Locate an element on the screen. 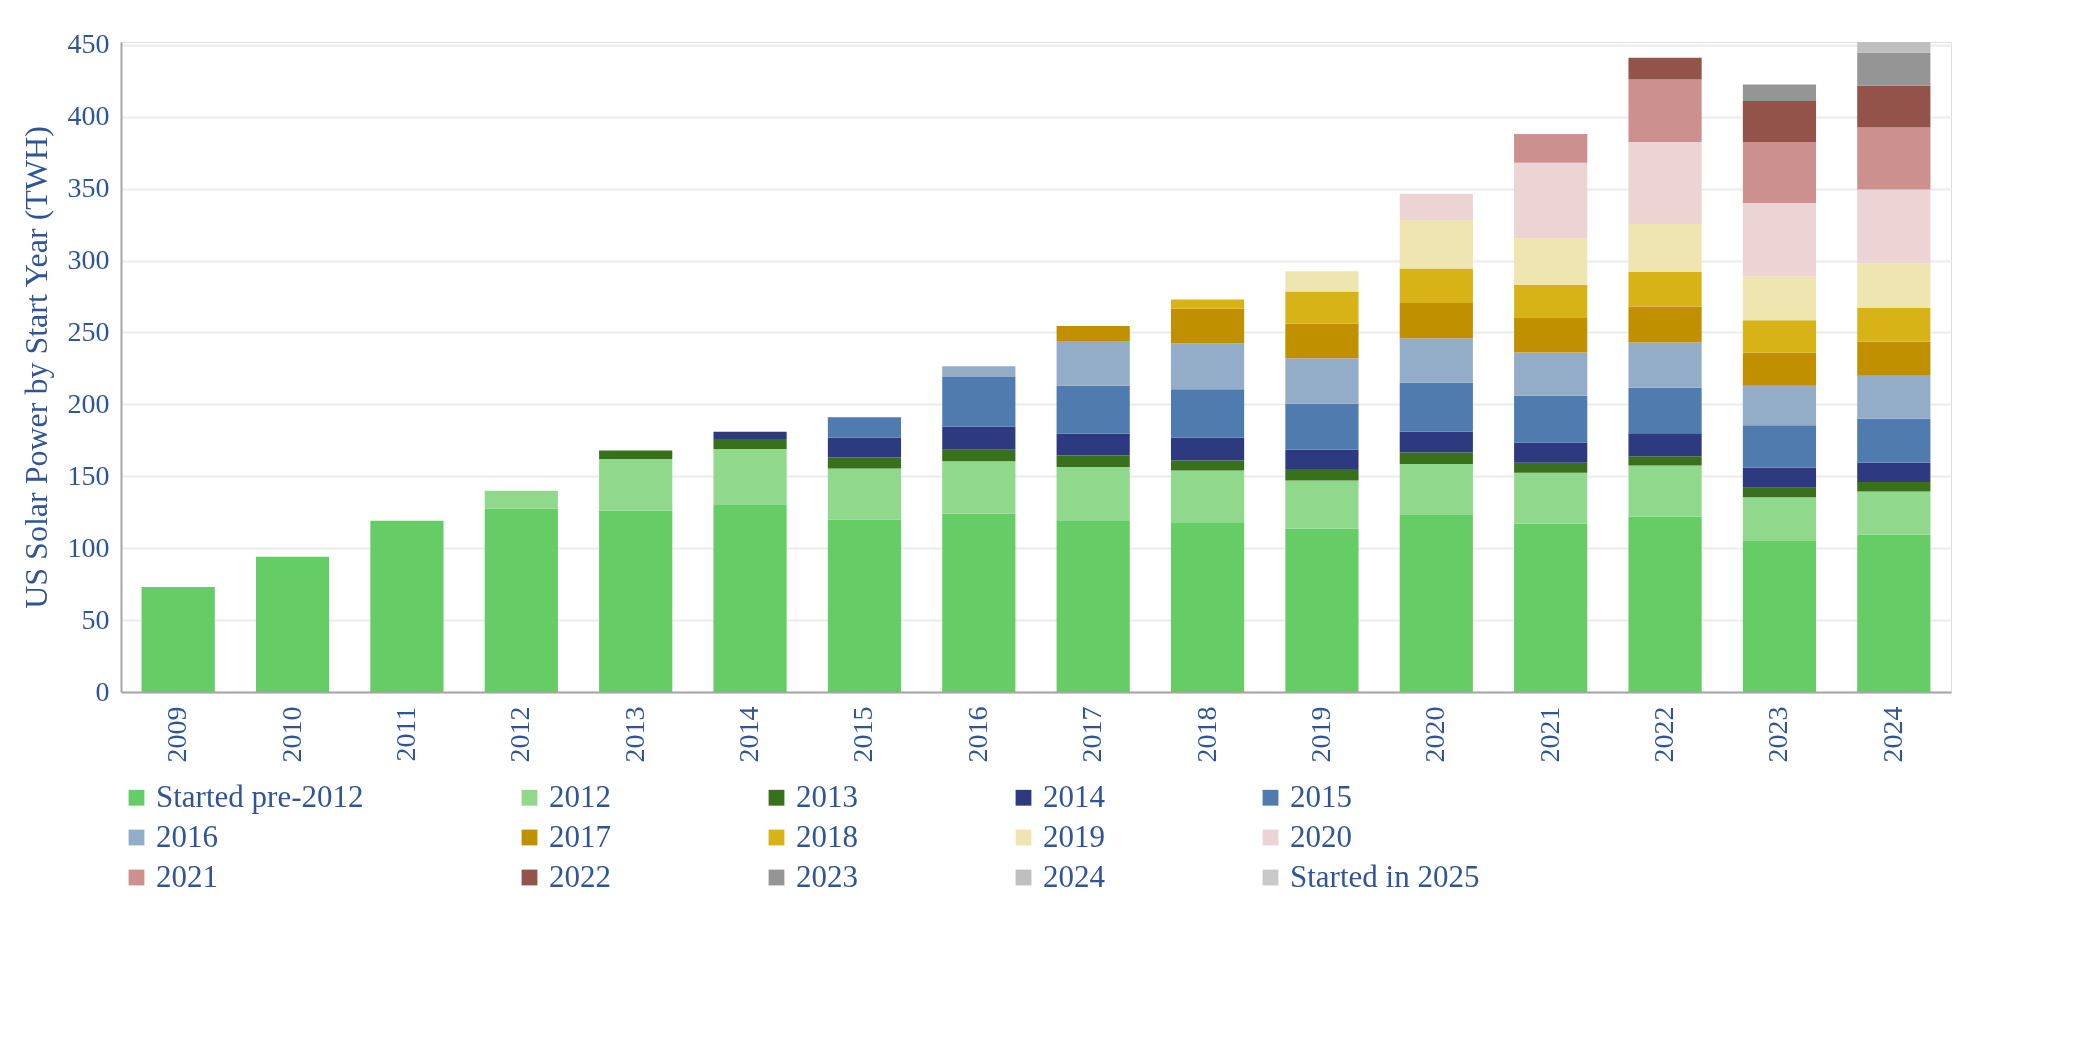 This screenshot has height=1055, width=2075. legend-label: 2015 is located at coordinates (1321, 796).